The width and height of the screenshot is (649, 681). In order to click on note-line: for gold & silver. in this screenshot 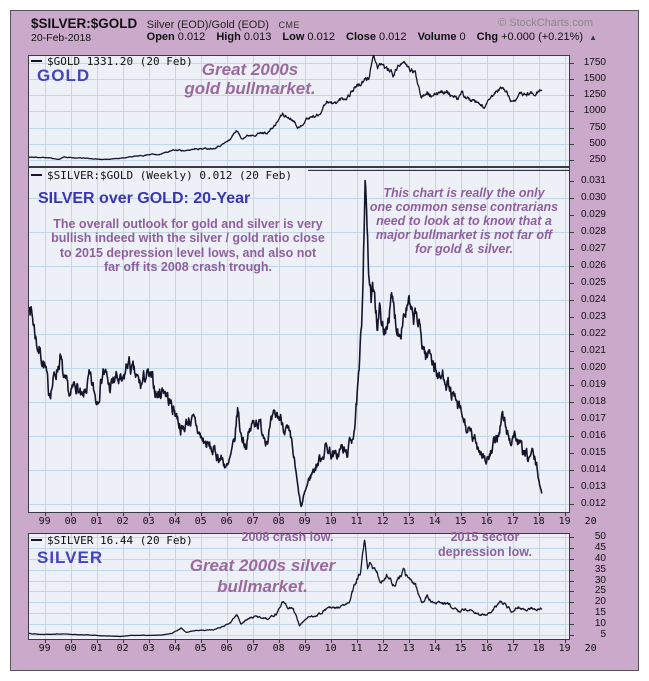, I will do `click(464, 249)`.